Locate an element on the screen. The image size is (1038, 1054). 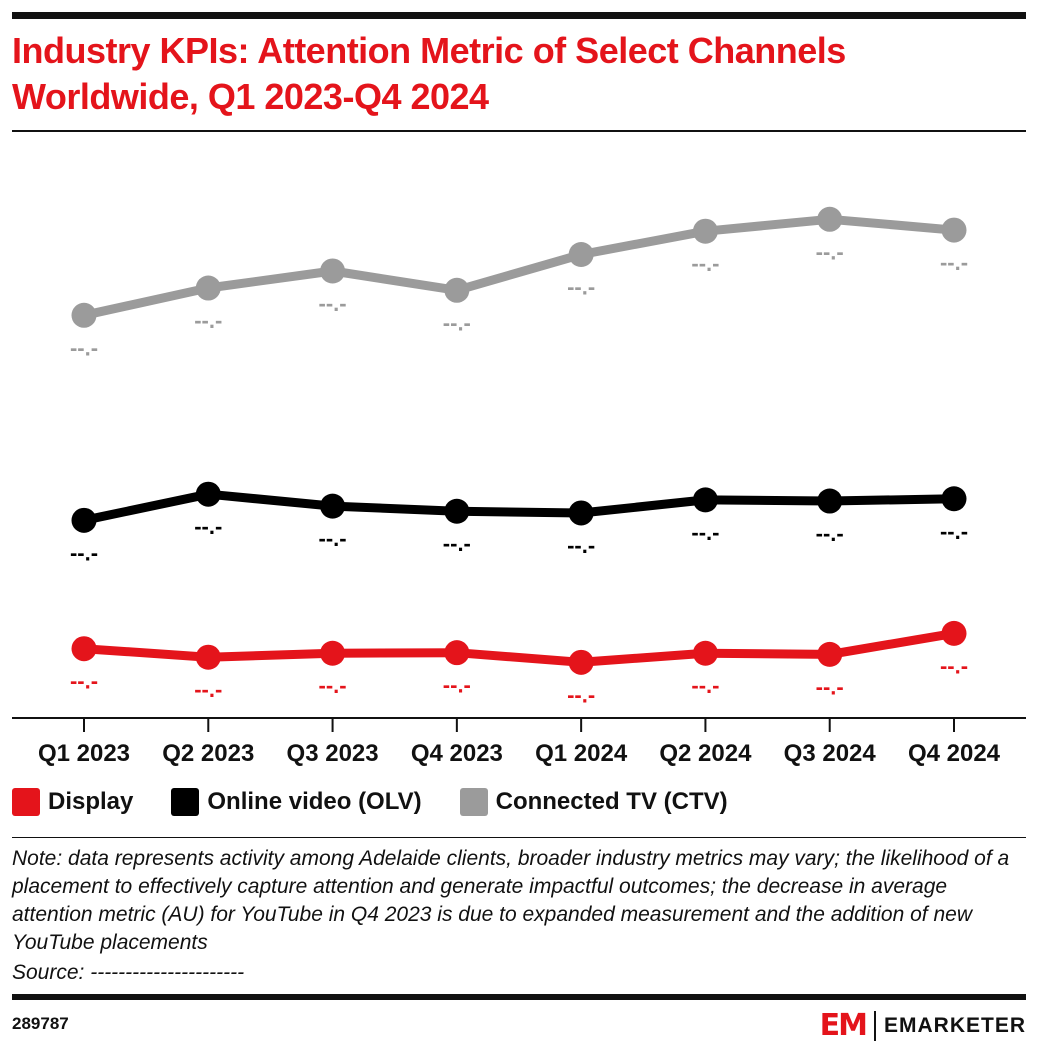
data-label-online-video-olv-6: --.- is located at coordinates (705, 532).